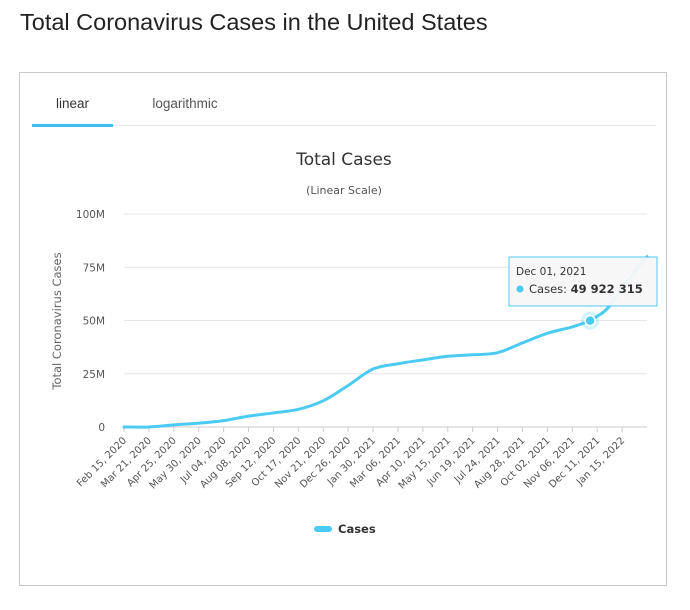  I want to click on chart-title: Total Cases, so click(343, 160).